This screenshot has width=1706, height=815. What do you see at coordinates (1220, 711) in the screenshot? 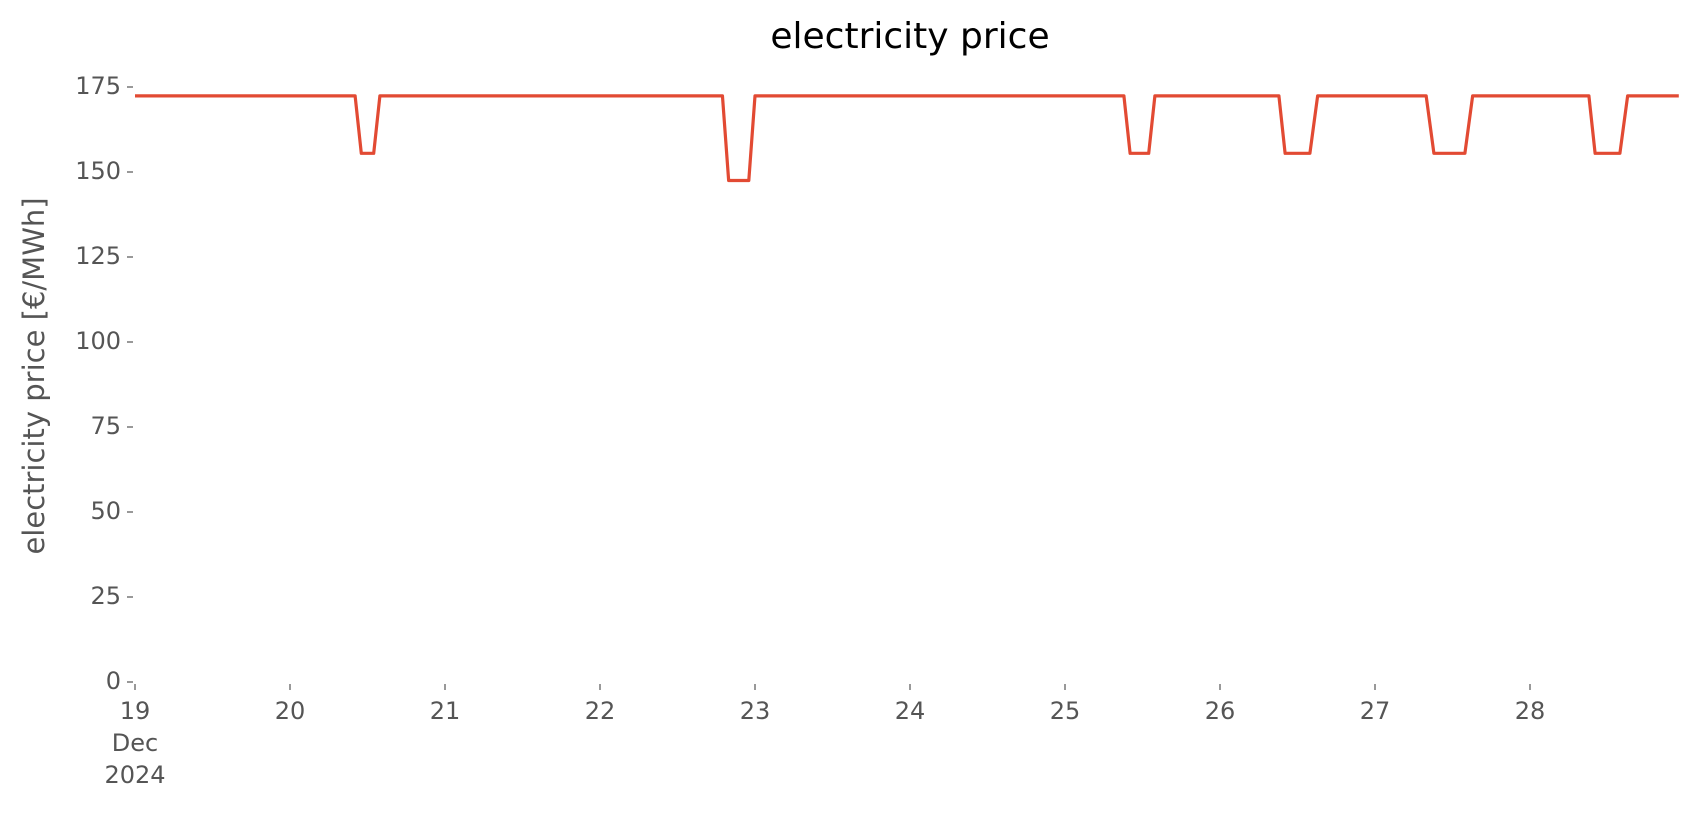
I see `x-tick-label: 26` at bounding box center [1220, 711].